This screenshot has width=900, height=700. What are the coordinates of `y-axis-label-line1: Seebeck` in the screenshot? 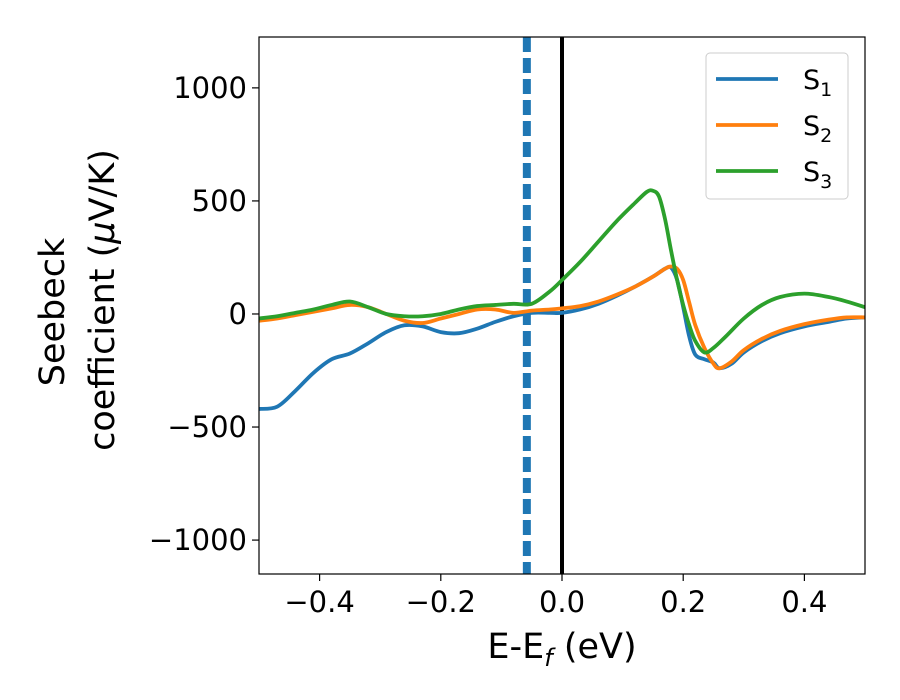 It's located at (53, 311).